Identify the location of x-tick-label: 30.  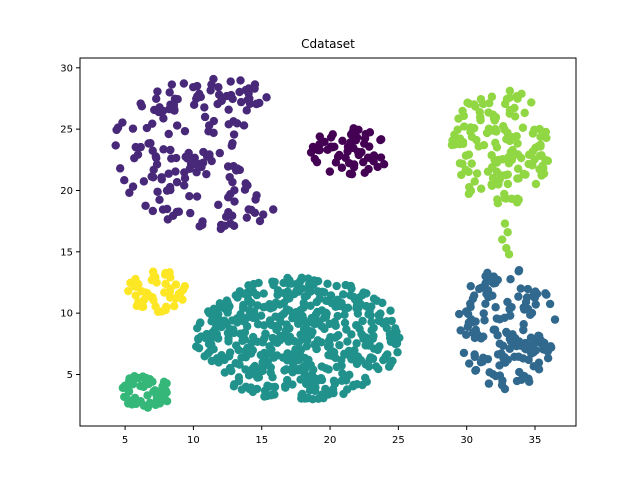
(466, 440).